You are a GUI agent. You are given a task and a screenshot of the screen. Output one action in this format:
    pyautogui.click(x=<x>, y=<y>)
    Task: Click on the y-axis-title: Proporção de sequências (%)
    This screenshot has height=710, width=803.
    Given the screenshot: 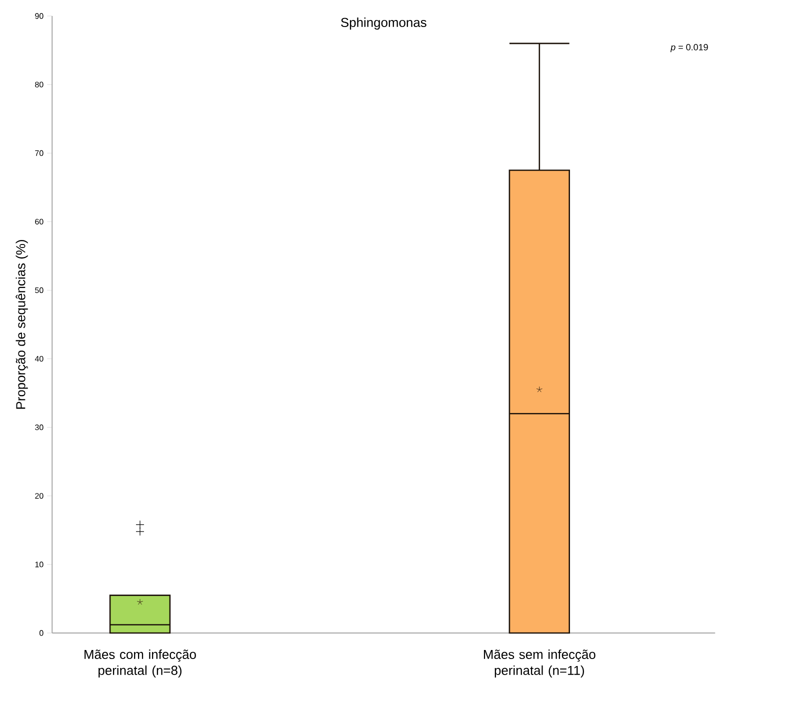 What is the action you would take?
    pyautogui.click(x=22, y=324)
    